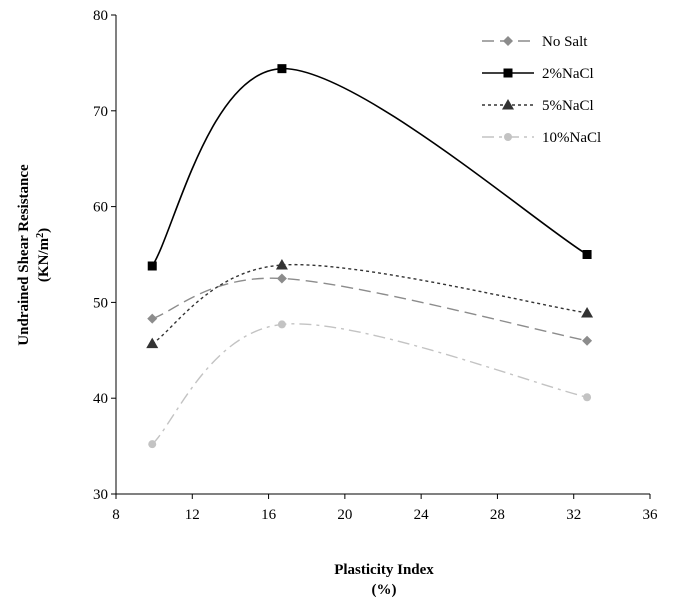  I want to click on legend-item: 5%NaCl, so click(538, 106).